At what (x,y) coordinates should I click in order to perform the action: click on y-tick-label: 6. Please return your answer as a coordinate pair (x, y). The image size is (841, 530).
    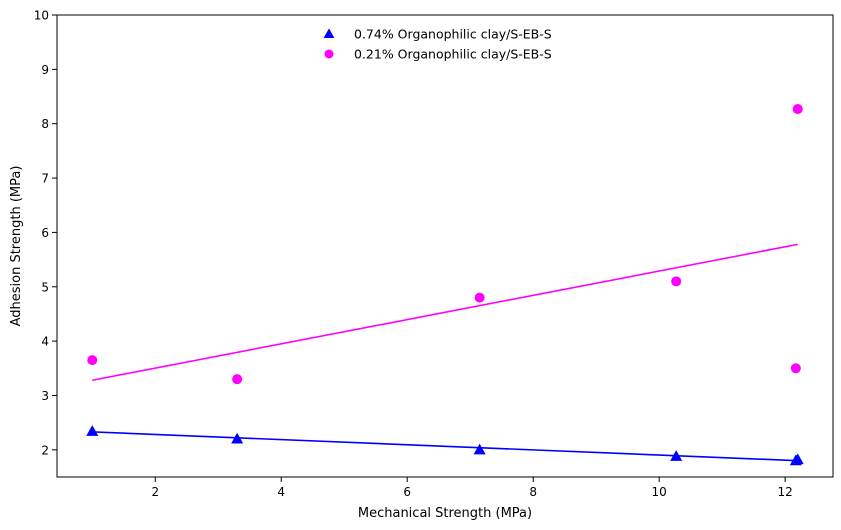
    Looking at the image, I should click on (45, 233).